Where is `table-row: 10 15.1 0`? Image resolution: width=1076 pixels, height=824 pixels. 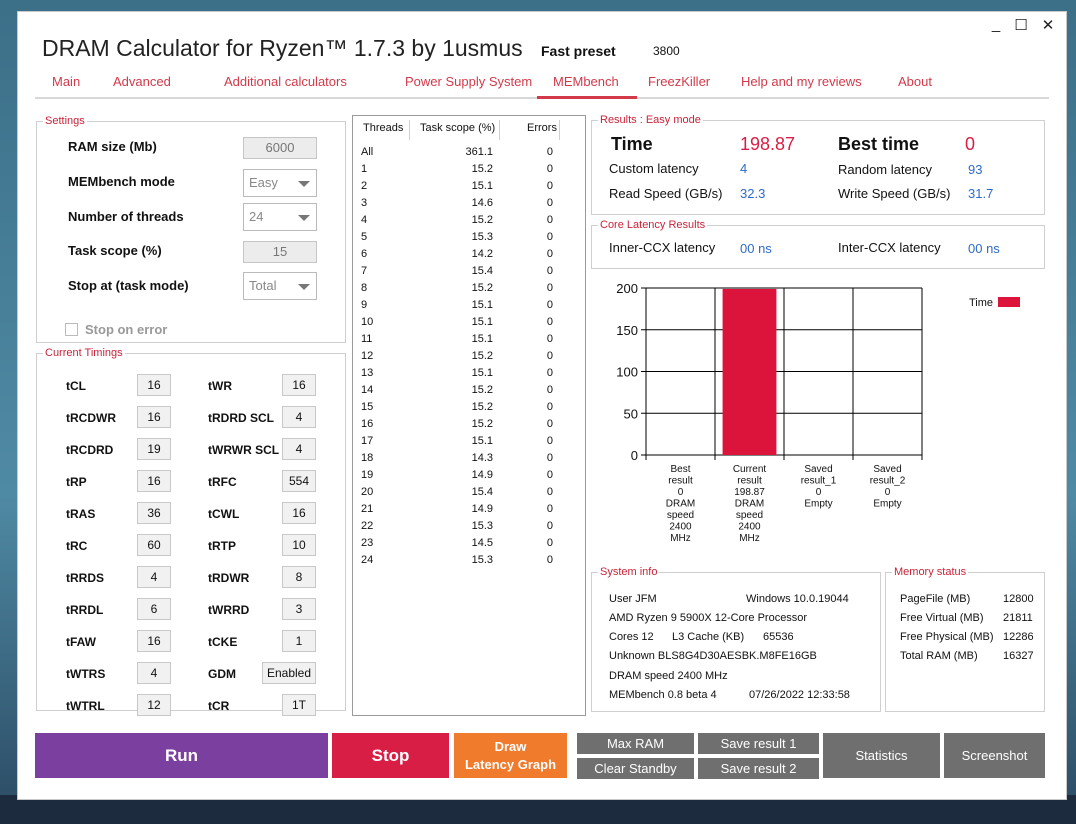
table-row: 10 15.1 0 is located at coordinates (470, 322).